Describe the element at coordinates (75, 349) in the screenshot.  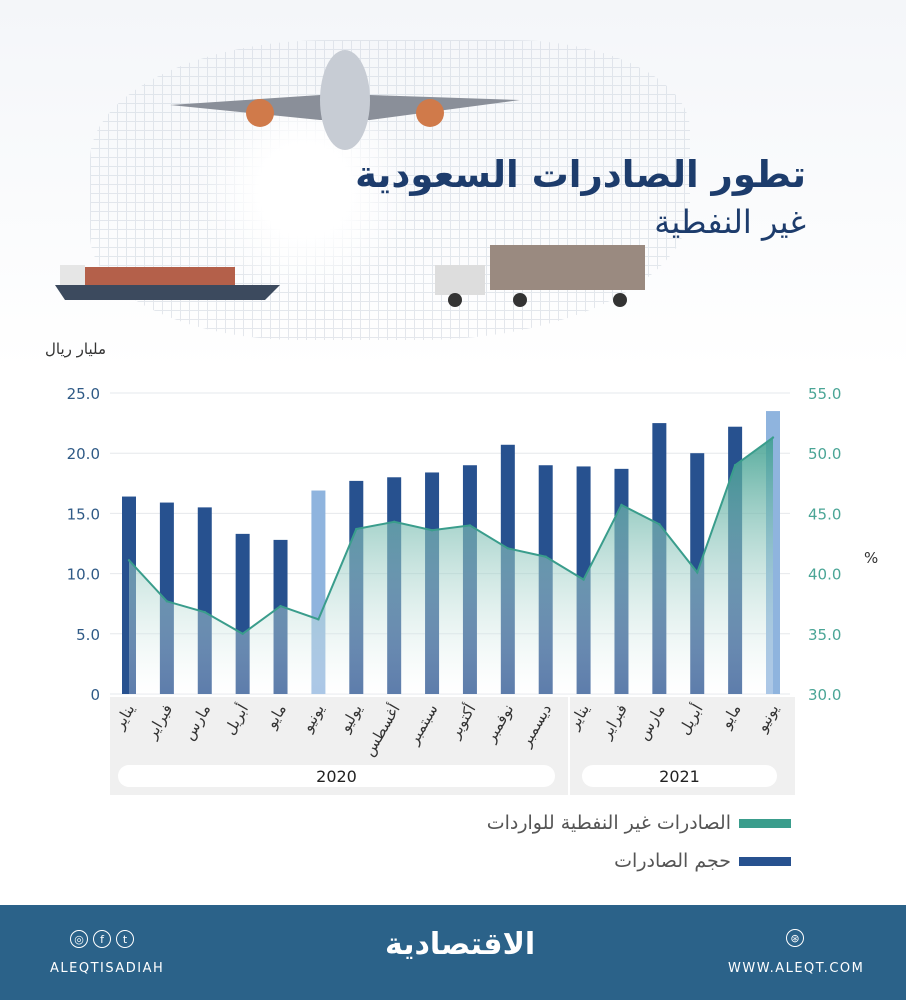
I see `left-axis-unit: مليار ريال` at that location.